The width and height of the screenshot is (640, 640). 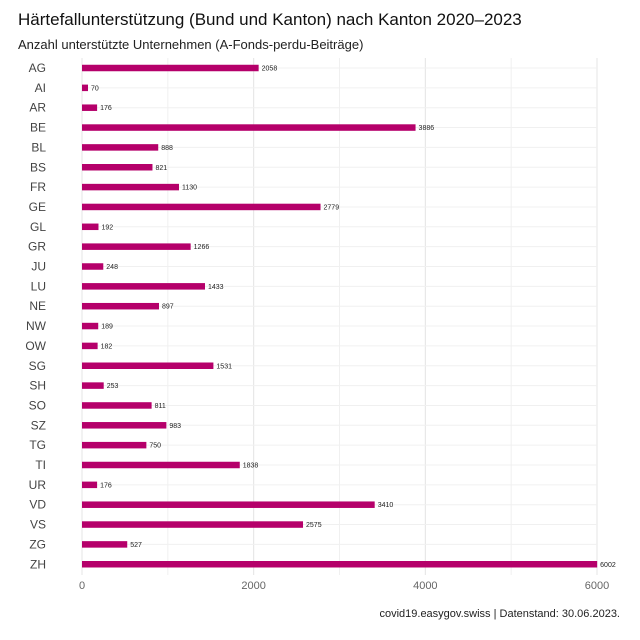 What do you see at coordinates (216, 287) in the screenshot?
I see `value-label: 1433` at bounding box center [216, 287].